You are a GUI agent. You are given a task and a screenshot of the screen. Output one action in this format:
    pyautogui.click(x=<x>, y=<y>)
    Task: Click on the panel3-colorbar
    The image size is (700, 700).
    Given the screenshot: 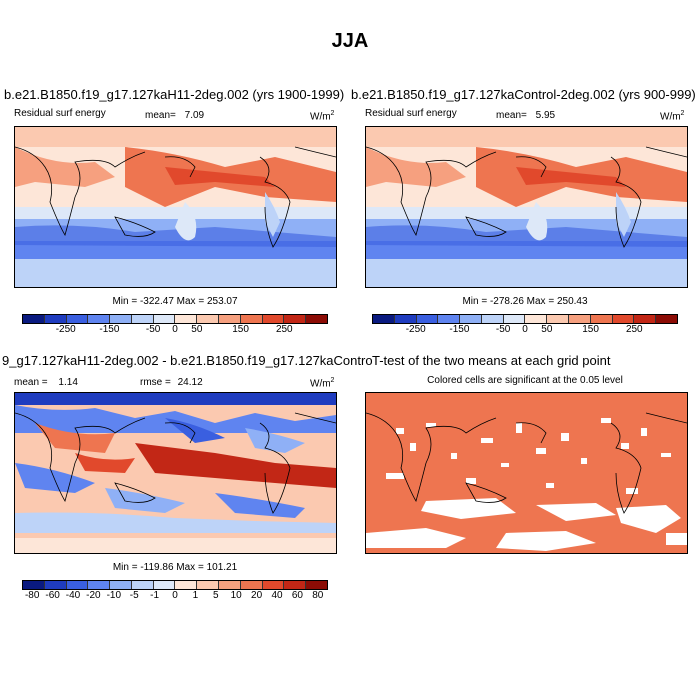 What is the action you would take?
    pyautogui.click(x=175, y=585)
    